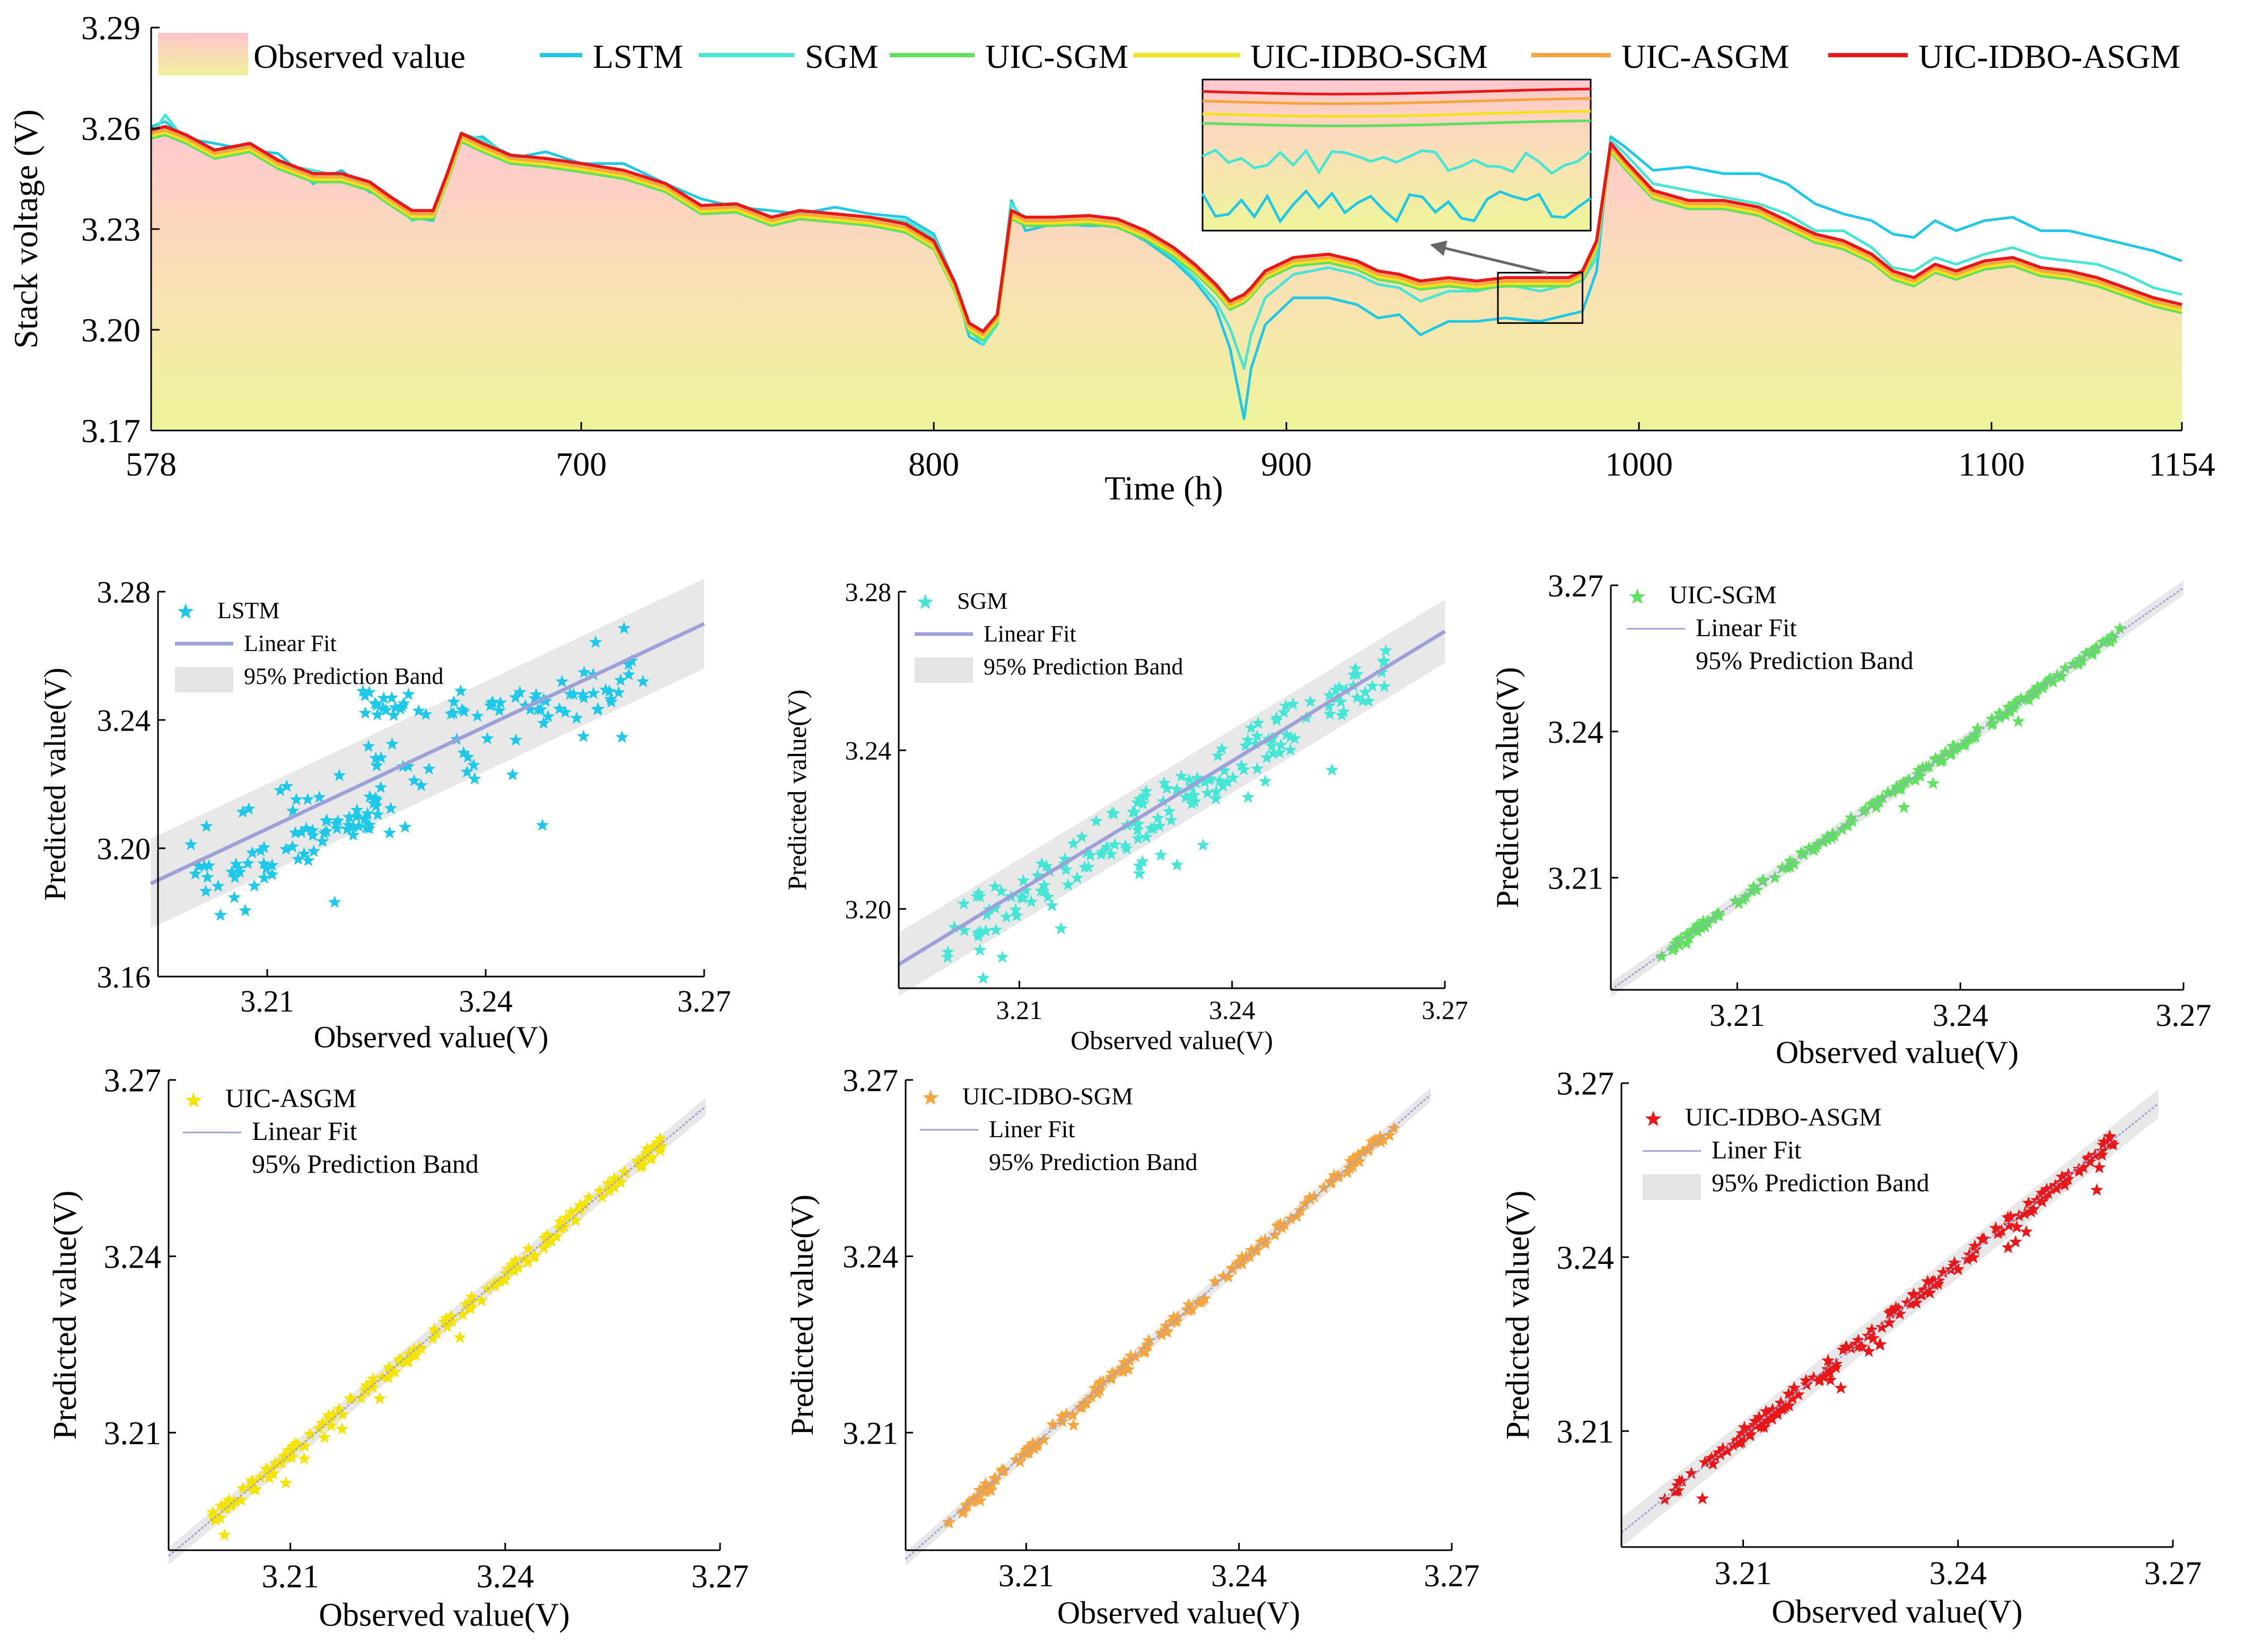 The width and height of the screenshot is (2254, 1652). What do you see at coordinates (133, 1434) in the screenshot?
I see `y-tick-label: 3.21` at bounding box center [133, 1434].